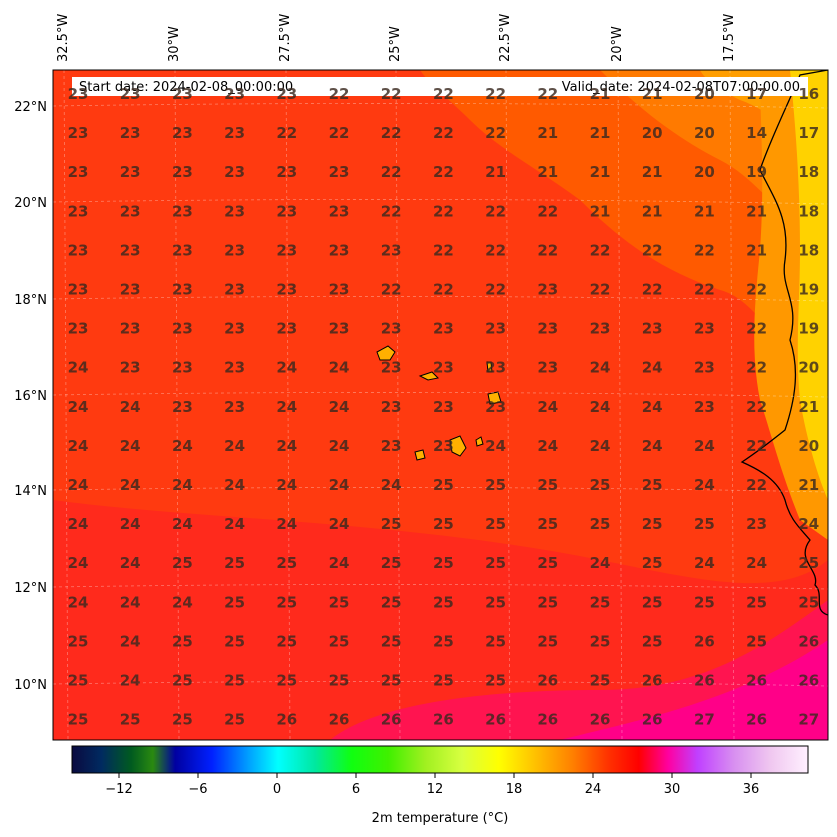  Describe the element at coordinates (729, 38) in the screenshot. I see `longitude-label: 17.5°W` at that location.